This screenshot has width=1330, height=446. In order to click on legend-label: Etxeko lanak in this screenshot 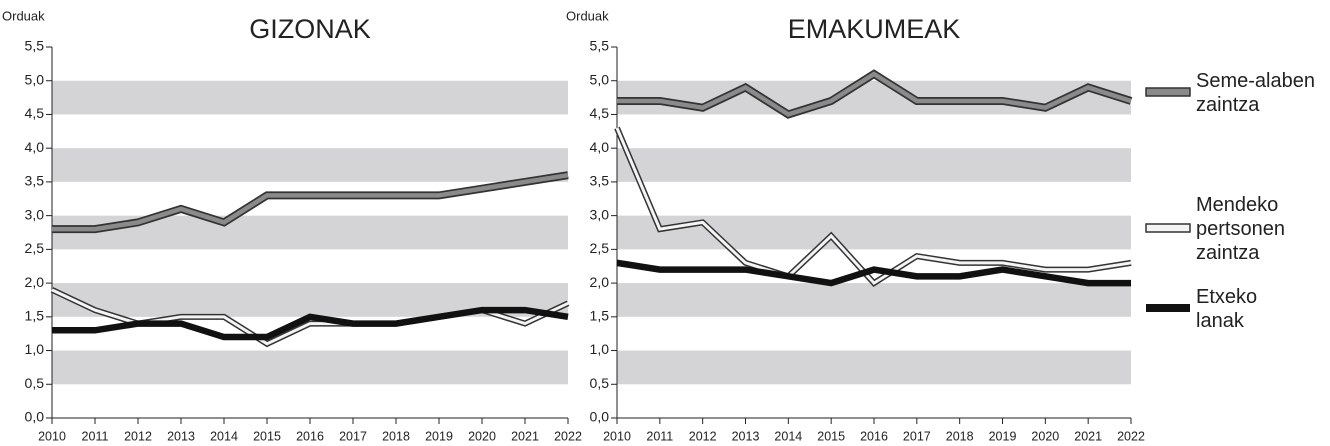, I will do `click(1229, 309)`.